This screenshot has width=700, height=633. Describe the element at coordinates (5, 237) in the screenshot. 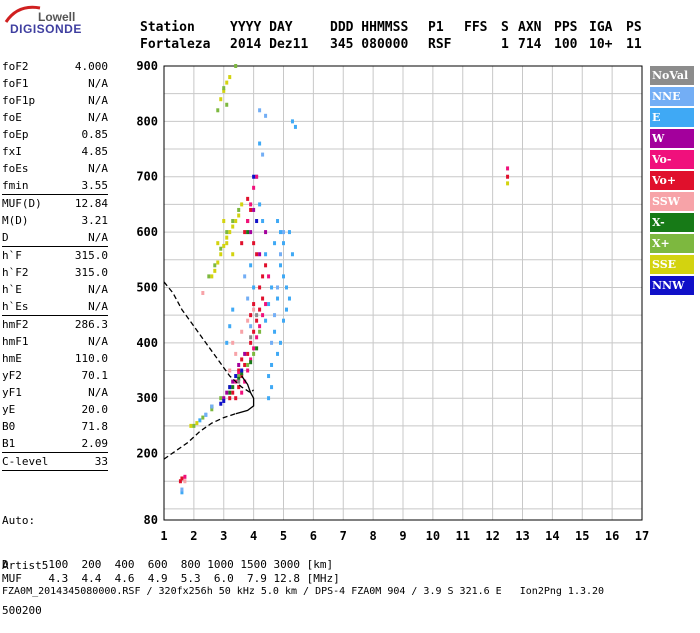

I see `parameter-label: D` at that location.